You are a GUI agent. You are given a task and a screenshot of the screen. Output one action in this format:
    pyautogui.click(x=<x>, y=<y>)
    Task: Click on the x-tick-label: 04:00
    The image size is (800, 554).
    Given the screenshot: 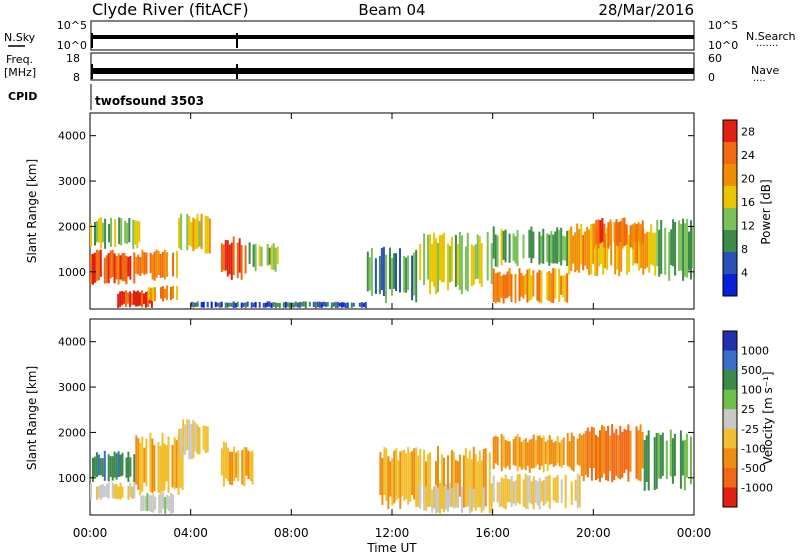 What is the action you would take?
    pyautogui.click(x=190, y=533)
    